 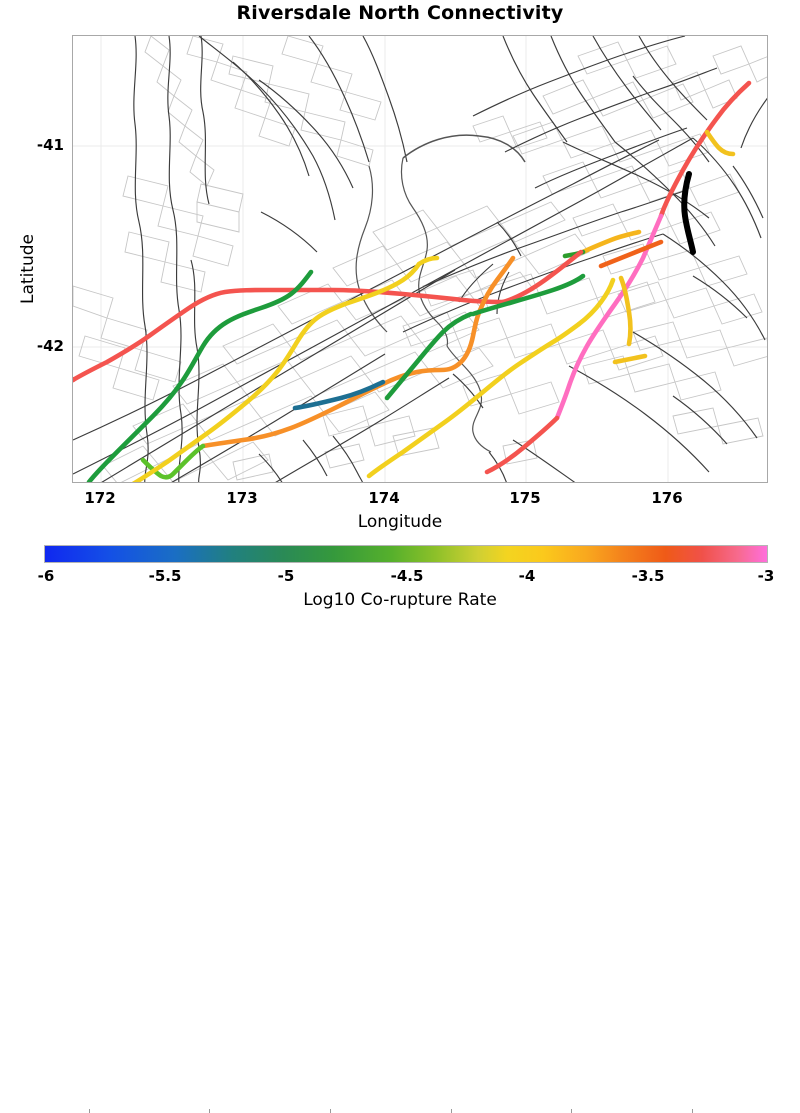 I want to click on colorbar-tick-3: -4.5, so click(x=407, y=576).